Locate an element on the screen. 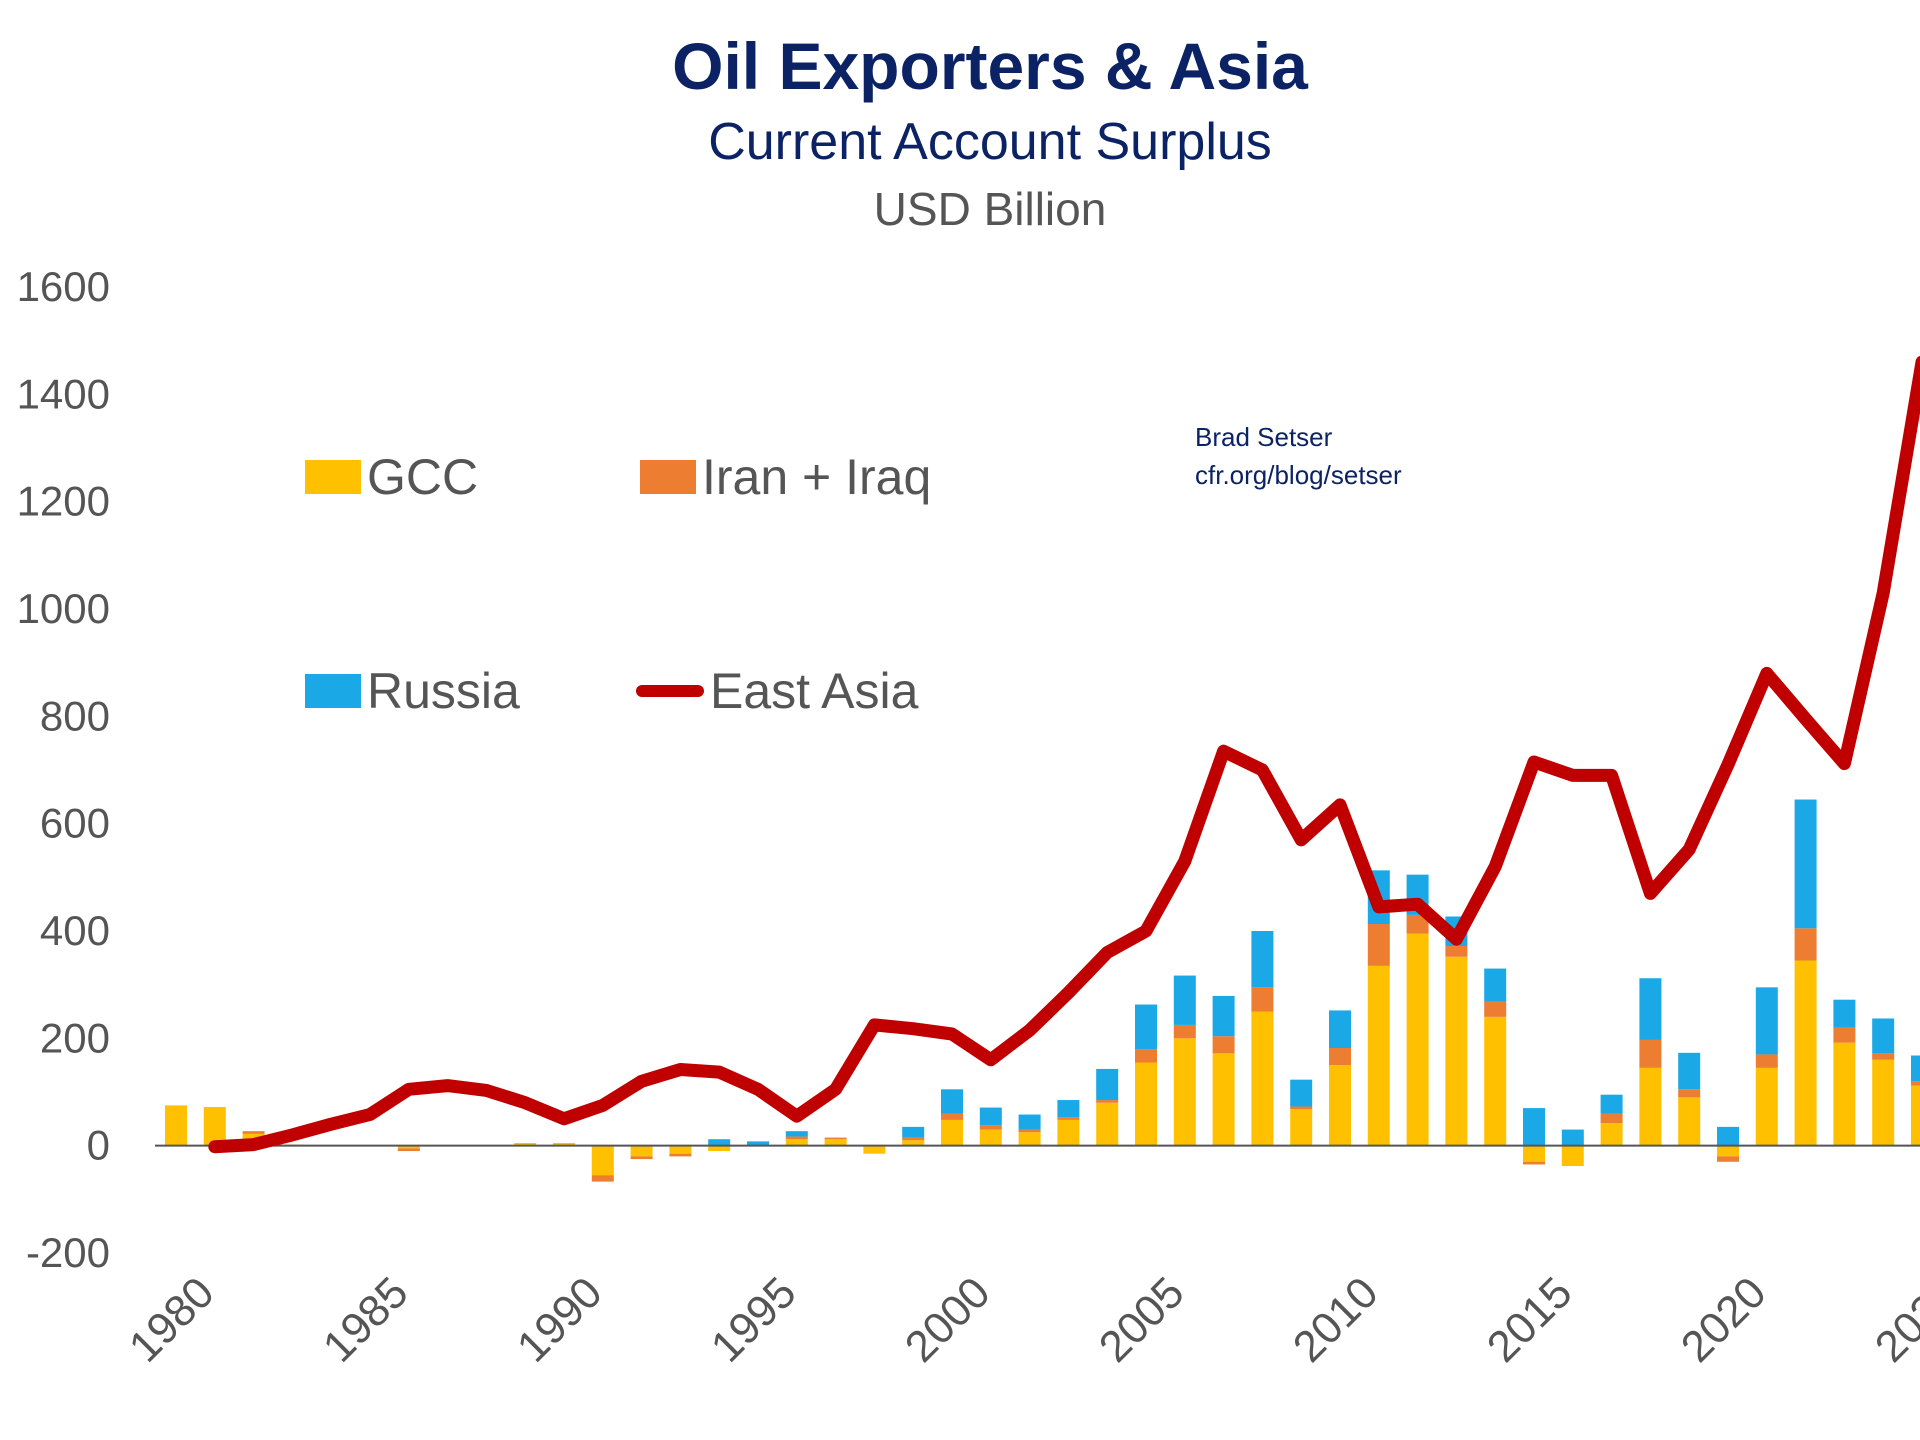 The height and width of the screenshot is (1440, 1920). bar-russia-2009 is located at coordinates (1301, 1093).